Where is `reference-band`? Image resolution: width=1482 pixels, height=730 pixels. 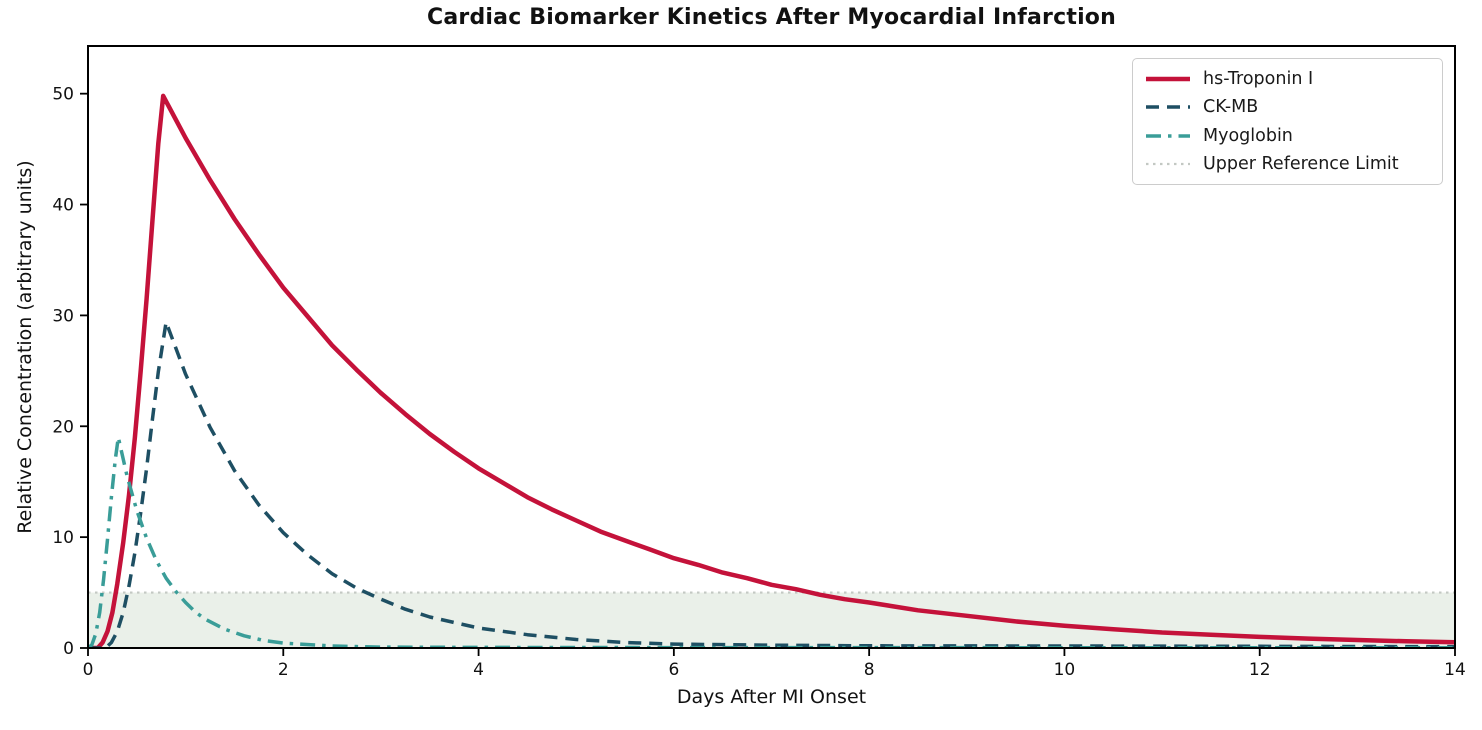
reference-band is located at coordinates (771, 620).